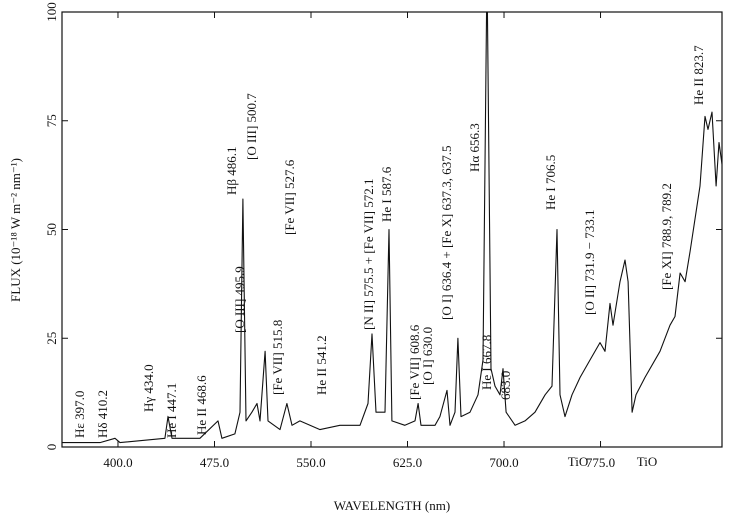  What do you see at coordinates (51, 120) in the screenshot?
I see `y-tick-label: 75` at bounding box center [51, 120].